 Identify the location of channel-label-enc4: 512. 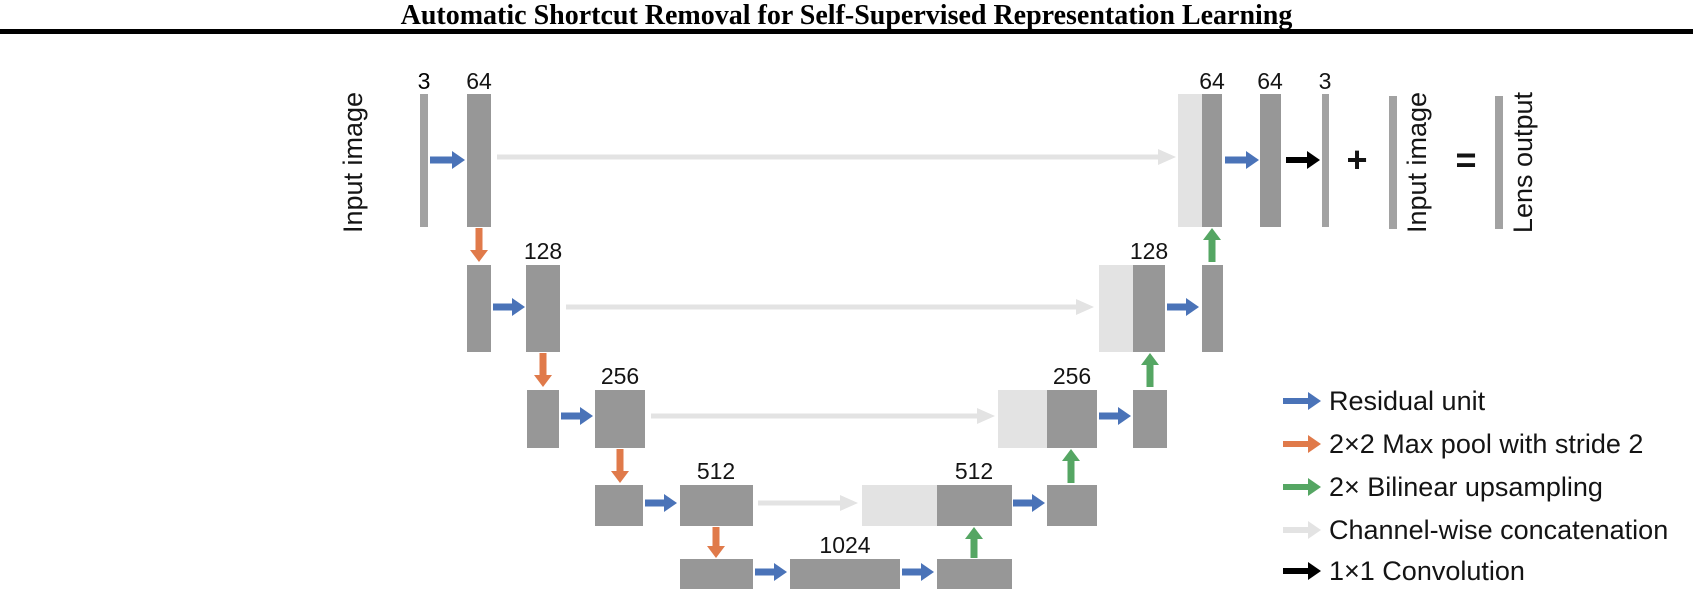
(716, 471).